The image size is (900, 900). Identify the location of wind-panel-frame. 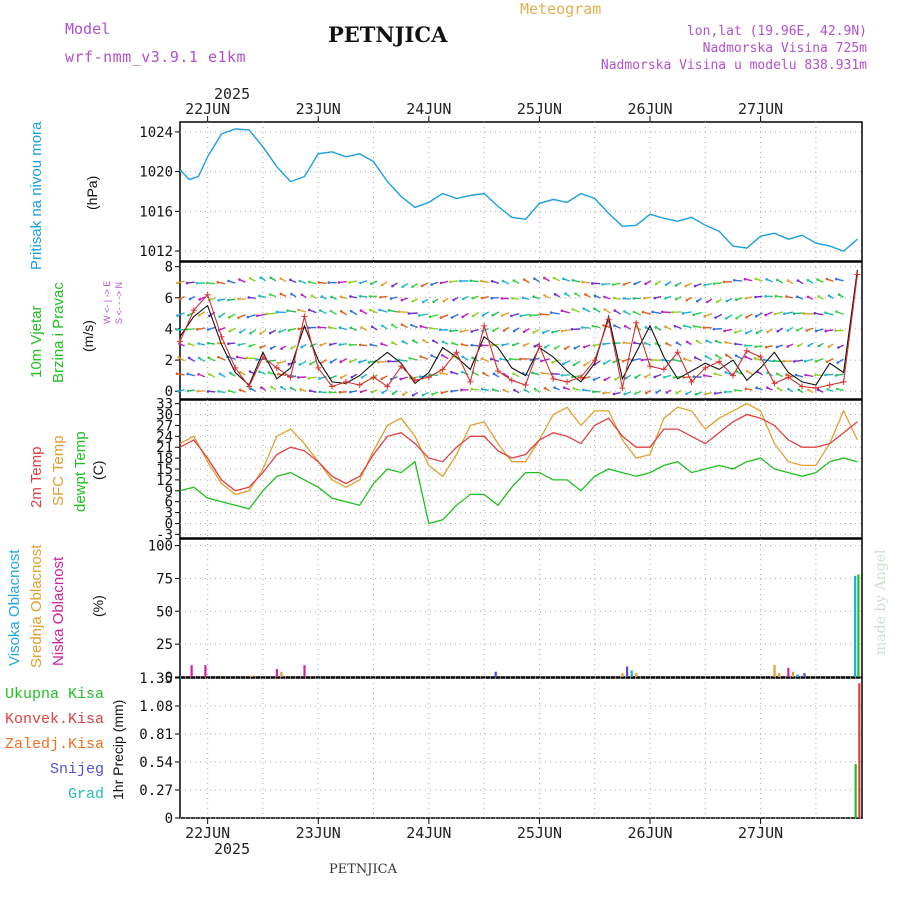
(521, 330).